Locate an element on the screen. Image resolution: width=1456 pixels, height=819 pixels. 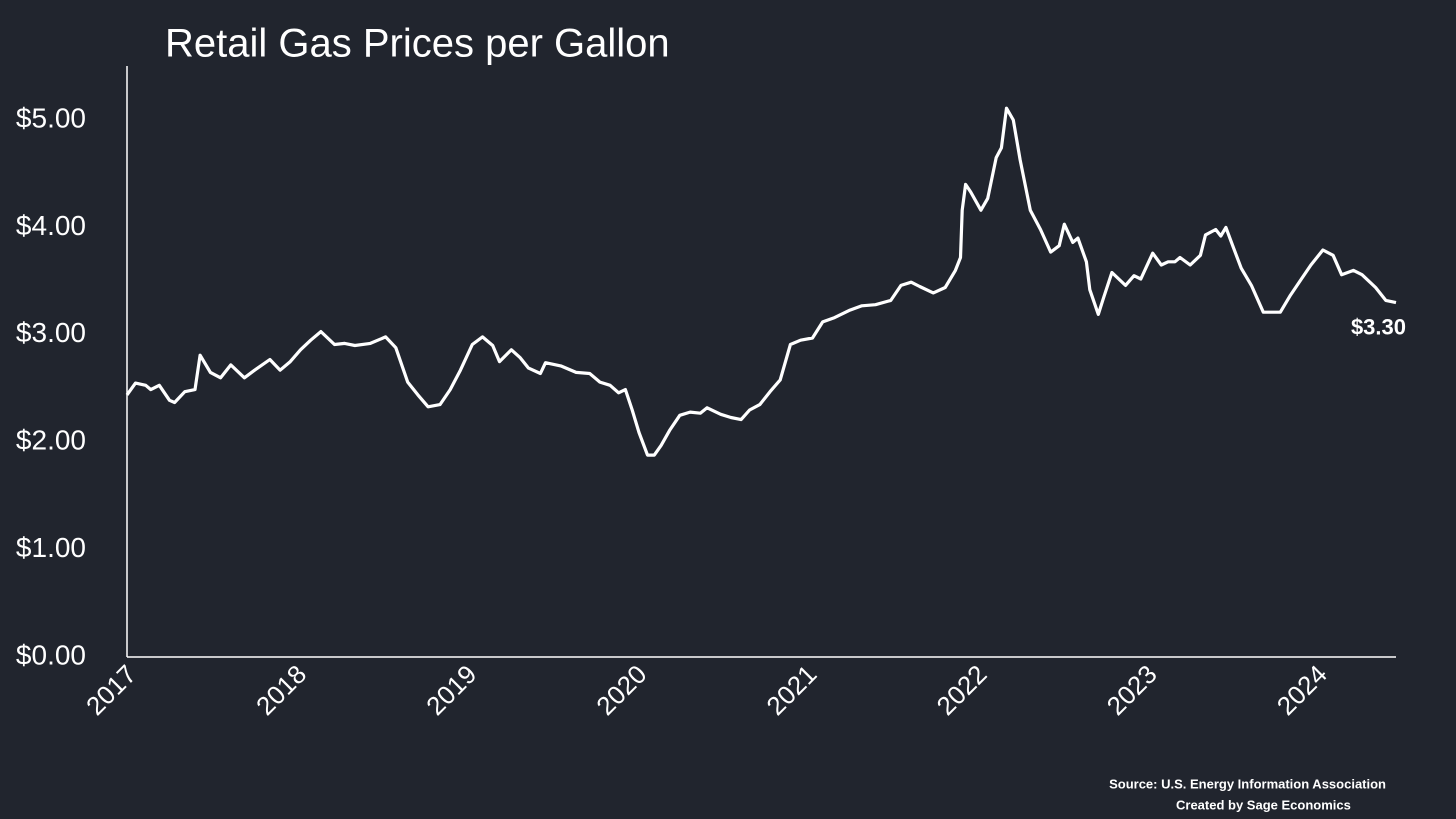
x-tick-label: 2020 is located at coordinates (621, 690).